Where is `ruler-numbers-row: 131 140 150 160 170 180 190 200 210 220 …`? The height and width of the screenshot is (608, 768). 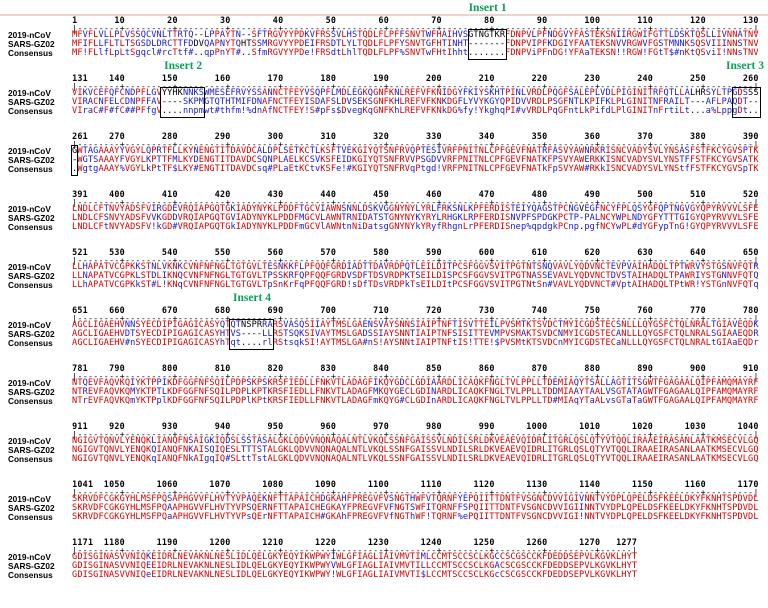 ruler-numbers-row: 131 140 150 160 170 180 190 200 210 220 … is located at coordinates (415, 78).